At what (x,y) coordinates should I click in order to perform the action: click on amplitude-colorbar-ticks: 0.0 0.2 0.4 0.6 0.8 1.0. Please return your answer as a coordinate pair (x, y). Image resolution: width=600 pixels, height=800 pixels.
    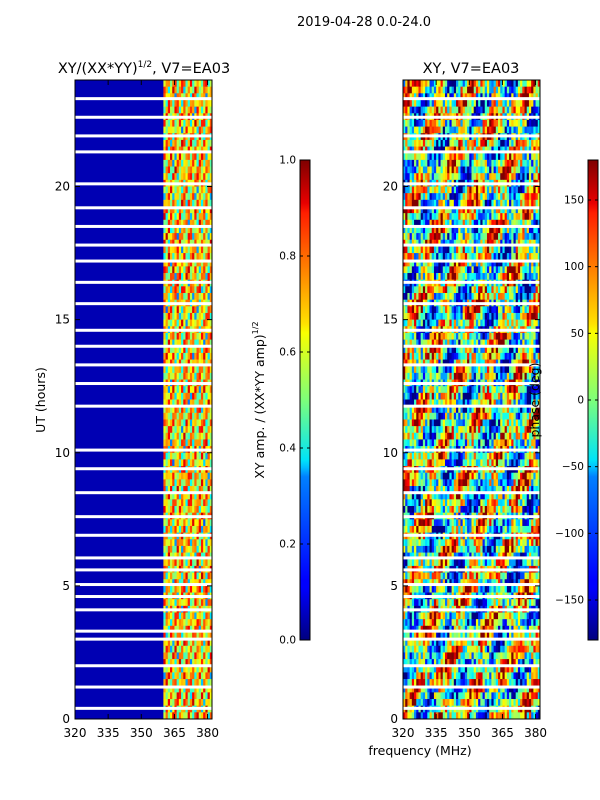
    Looking at the image, I should click on (294, 401).